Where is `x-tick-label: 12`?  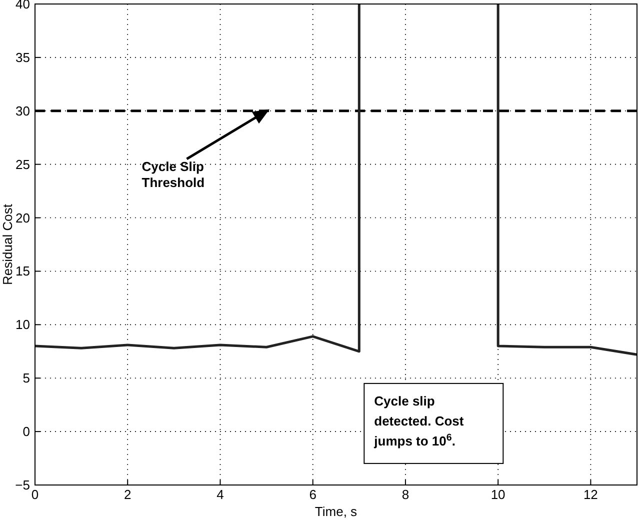 x-tick-label: 12 is located at coordinates (590, 494).